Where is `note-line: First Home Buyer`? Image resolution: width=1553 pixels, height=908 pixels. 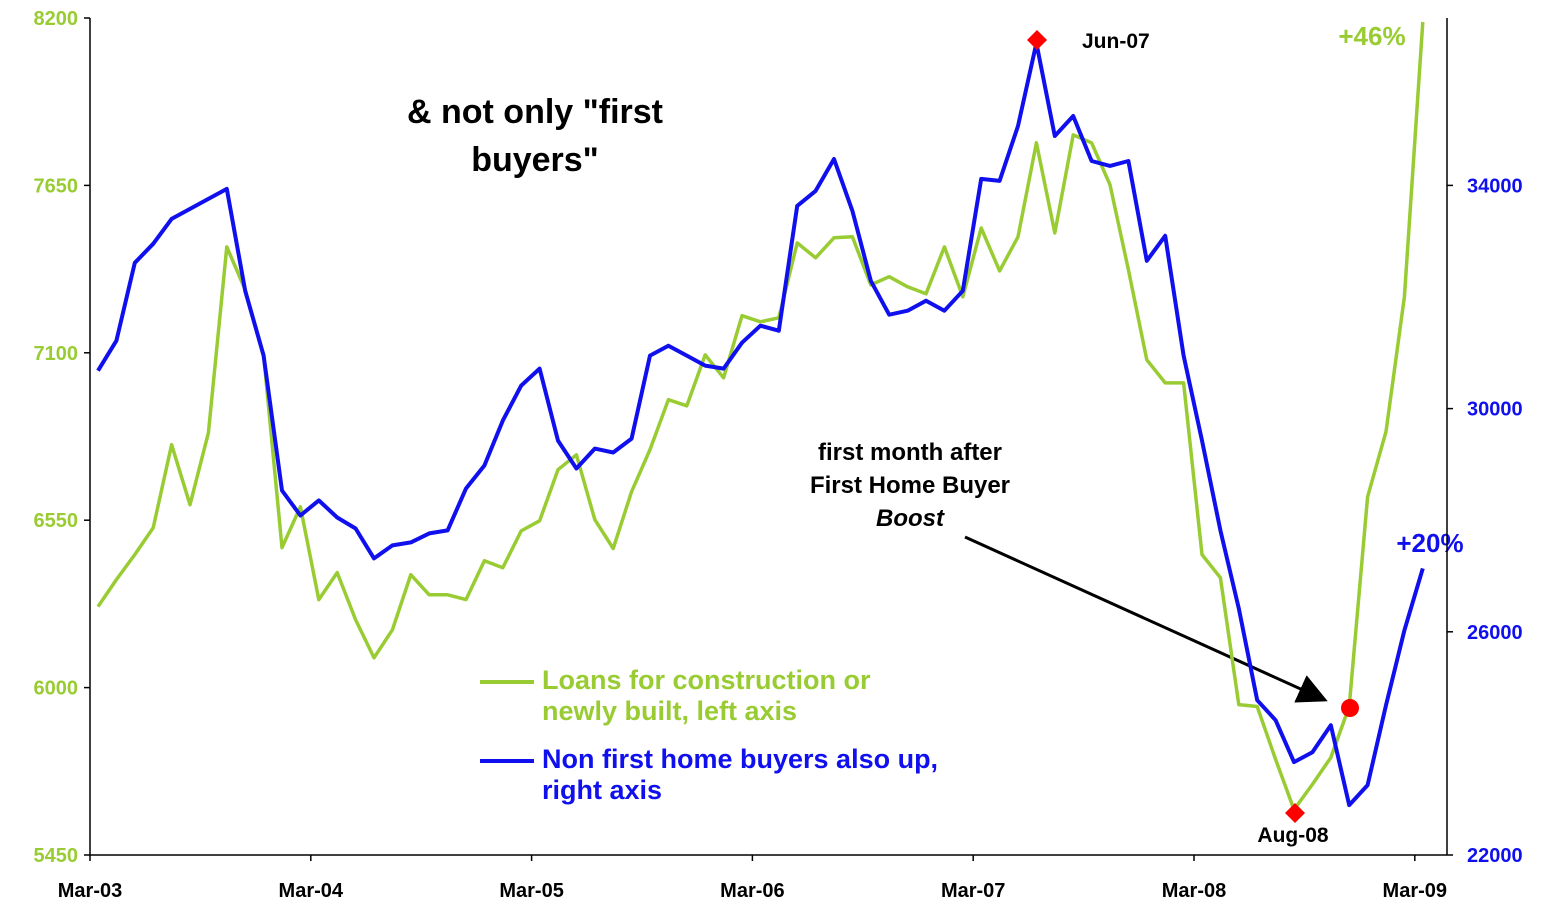
note-line: First Home Buyer is located at coordinates (910, 485).